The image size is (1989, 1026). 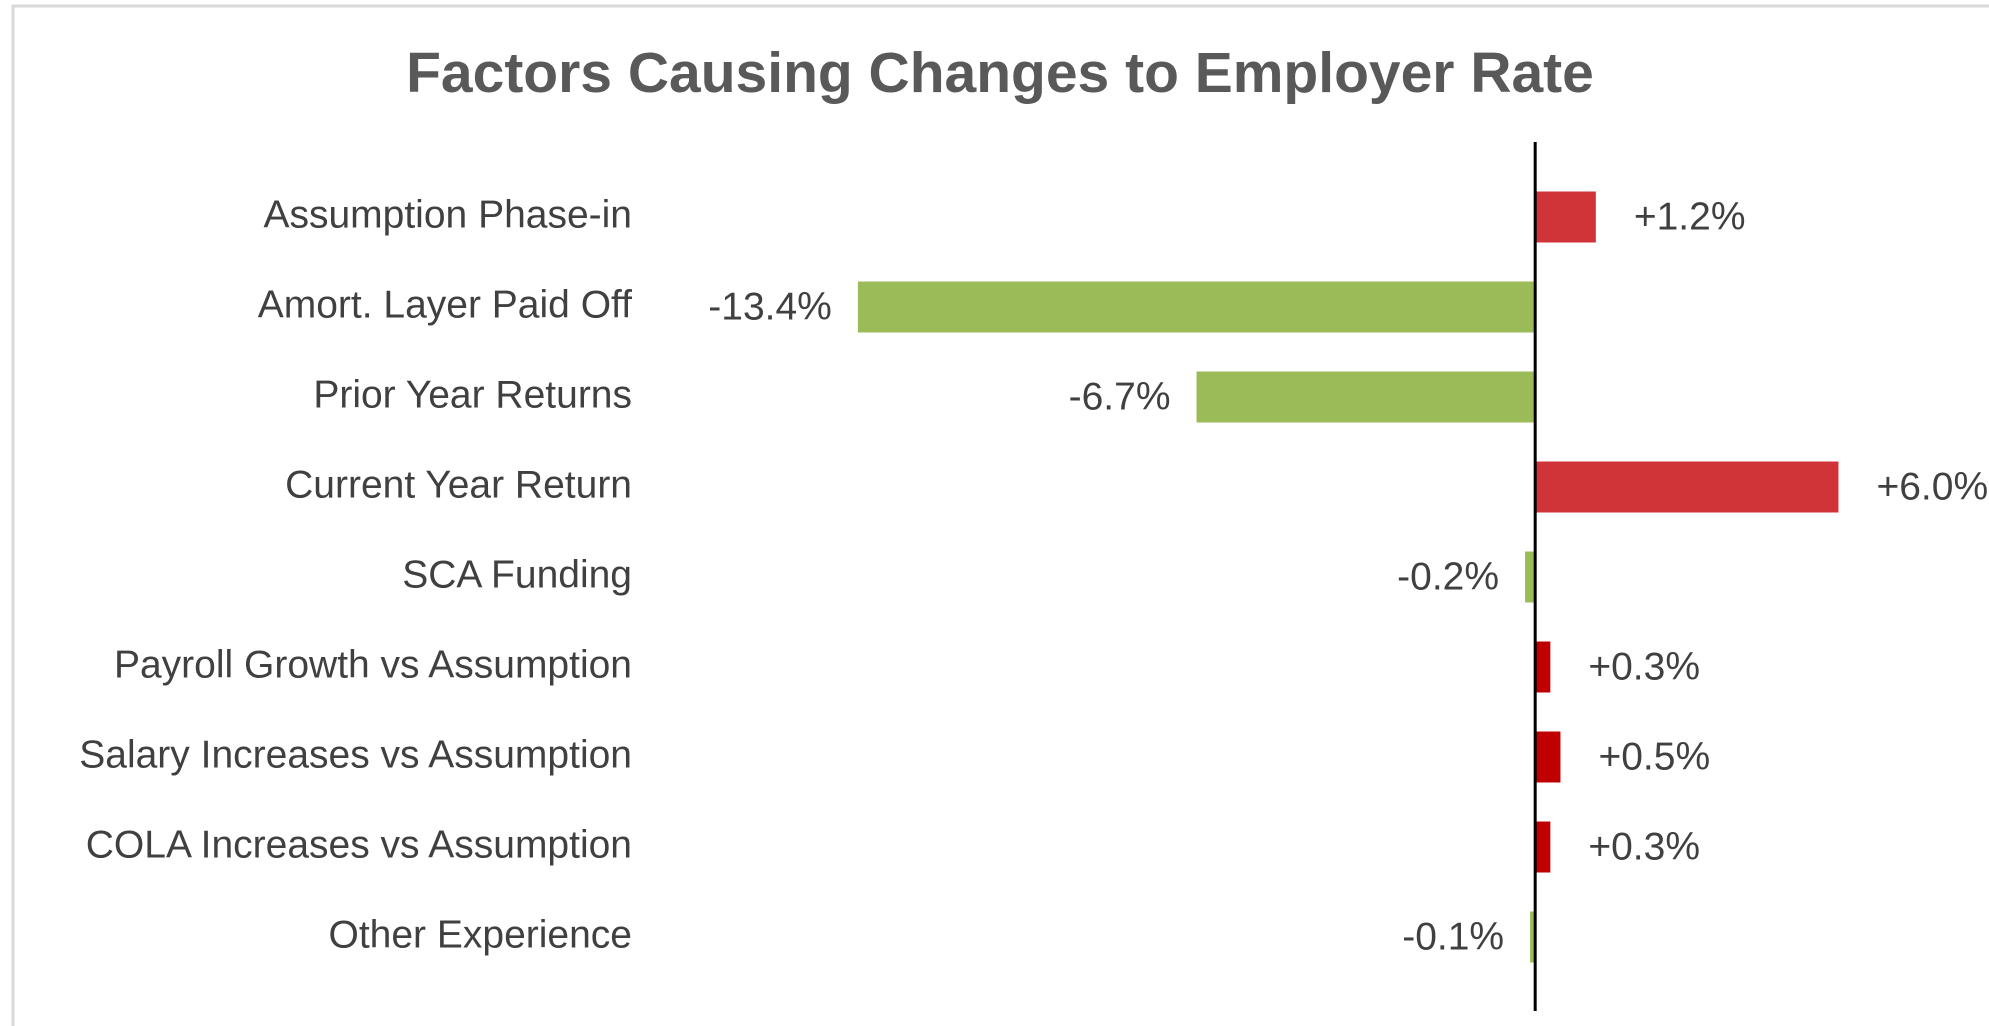 What do you see at coordinates (1000, 73) in the screenshot?
I see `chart-title: Factors Causing Changes to Employer Rate` at bounding box center [1000, 73].